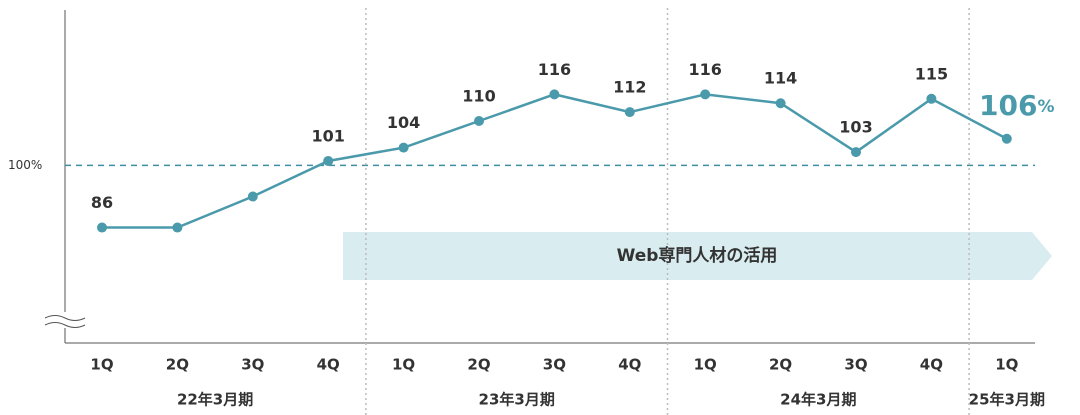 The width and height of the screenshot is (1080, 415). What do you see at coordinates (65, 321) in the screenshot?
I see `axis-break` at bounding box center [65, 321].